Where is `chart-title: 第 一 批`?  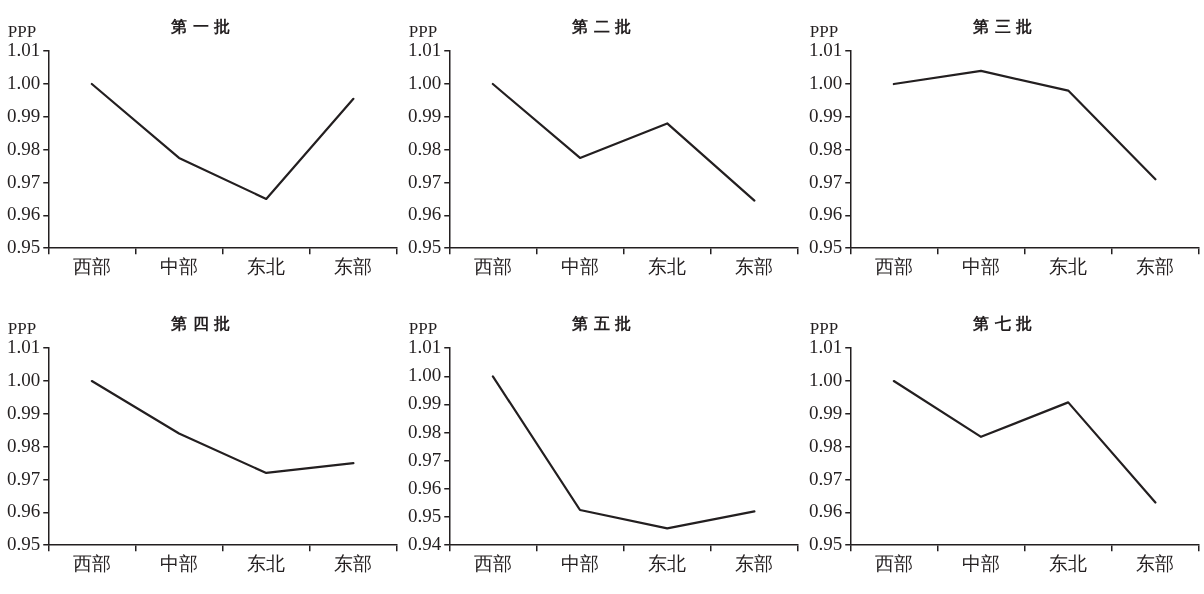 chart-title: 第 一 批 is located at coordinates (200, 26).